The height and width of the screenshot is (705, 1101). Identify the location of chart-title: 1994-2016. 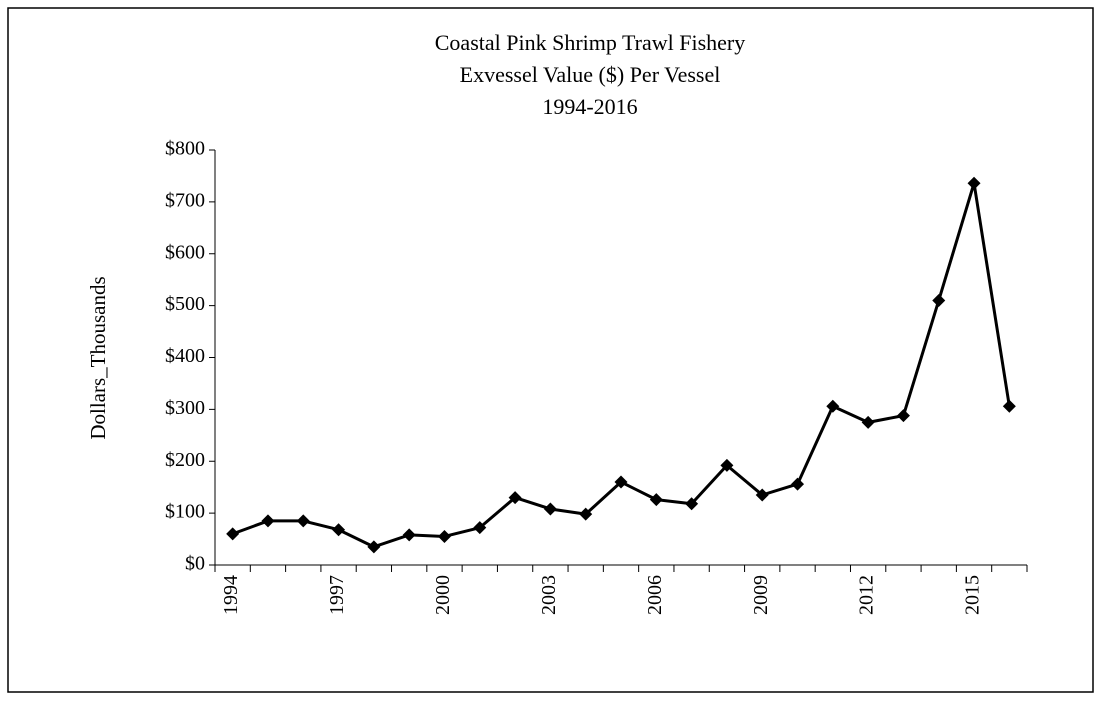
(589, 106).